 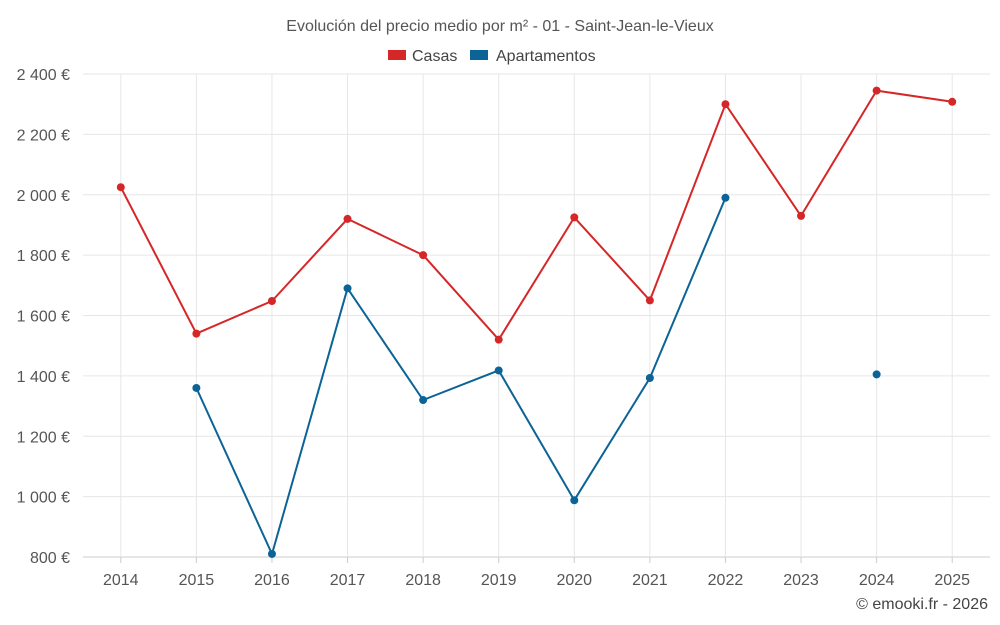 What do you see at coordinates (726, 580) in the screenshot?
I see `x-tick-label: 2022` at bounding box center [726, 580].